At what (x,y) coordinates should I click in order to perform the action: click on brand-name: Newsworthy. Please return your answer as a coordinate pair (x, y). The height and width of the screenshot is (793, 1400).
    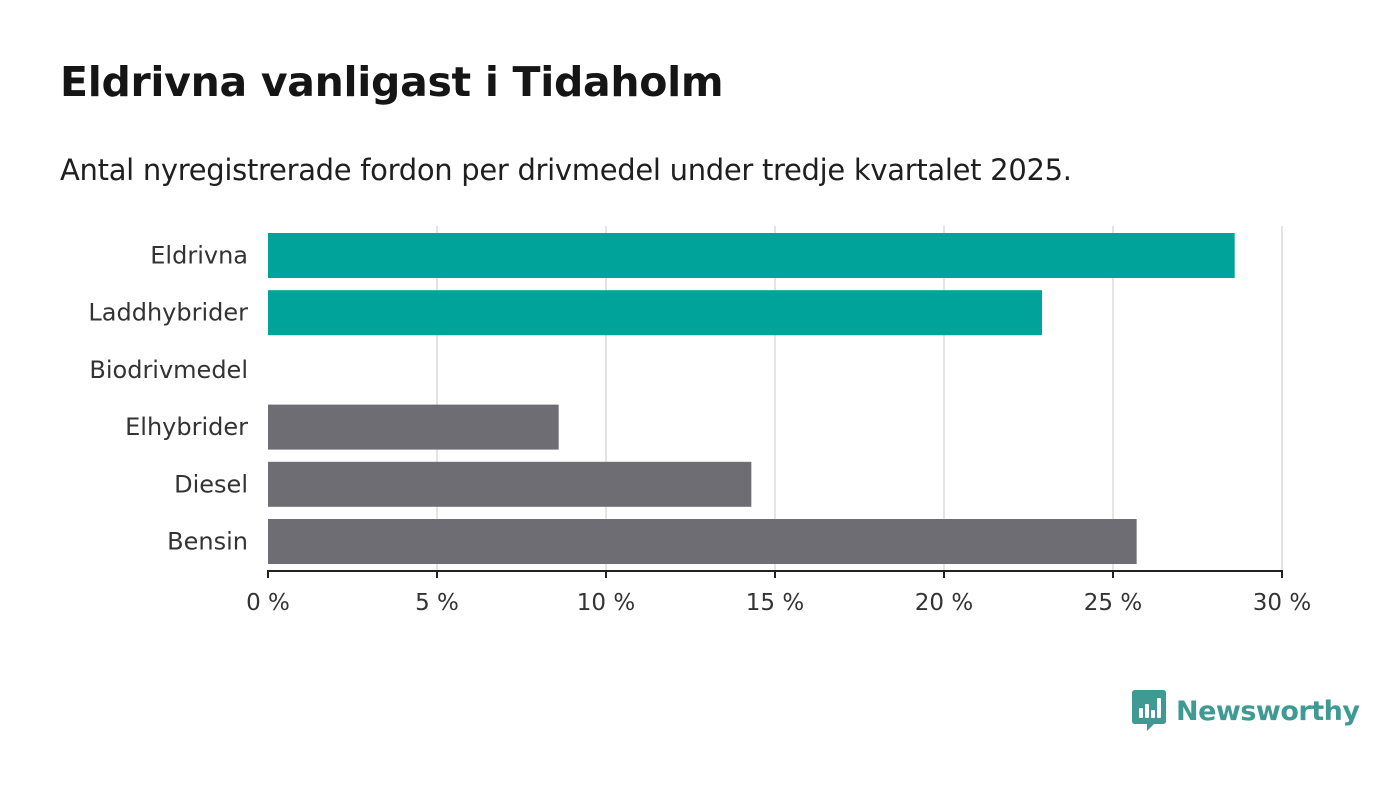
    Looking at the image, I should click on (1268, 711).